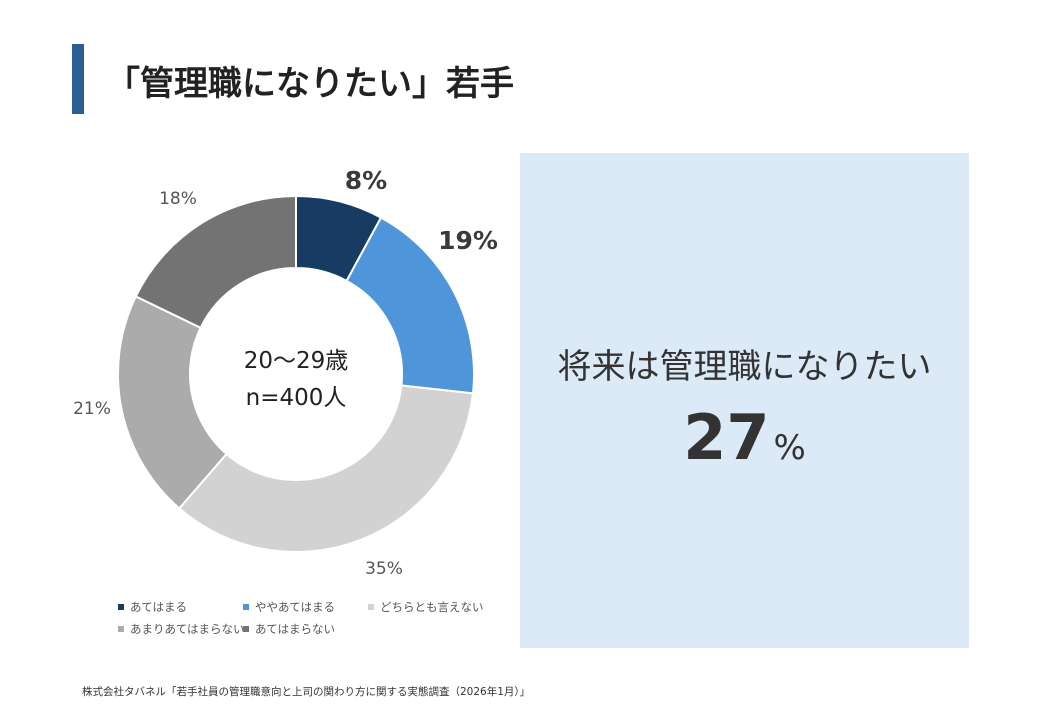  I want to click on legend-label: ややあてはまる, so click(295, 607).